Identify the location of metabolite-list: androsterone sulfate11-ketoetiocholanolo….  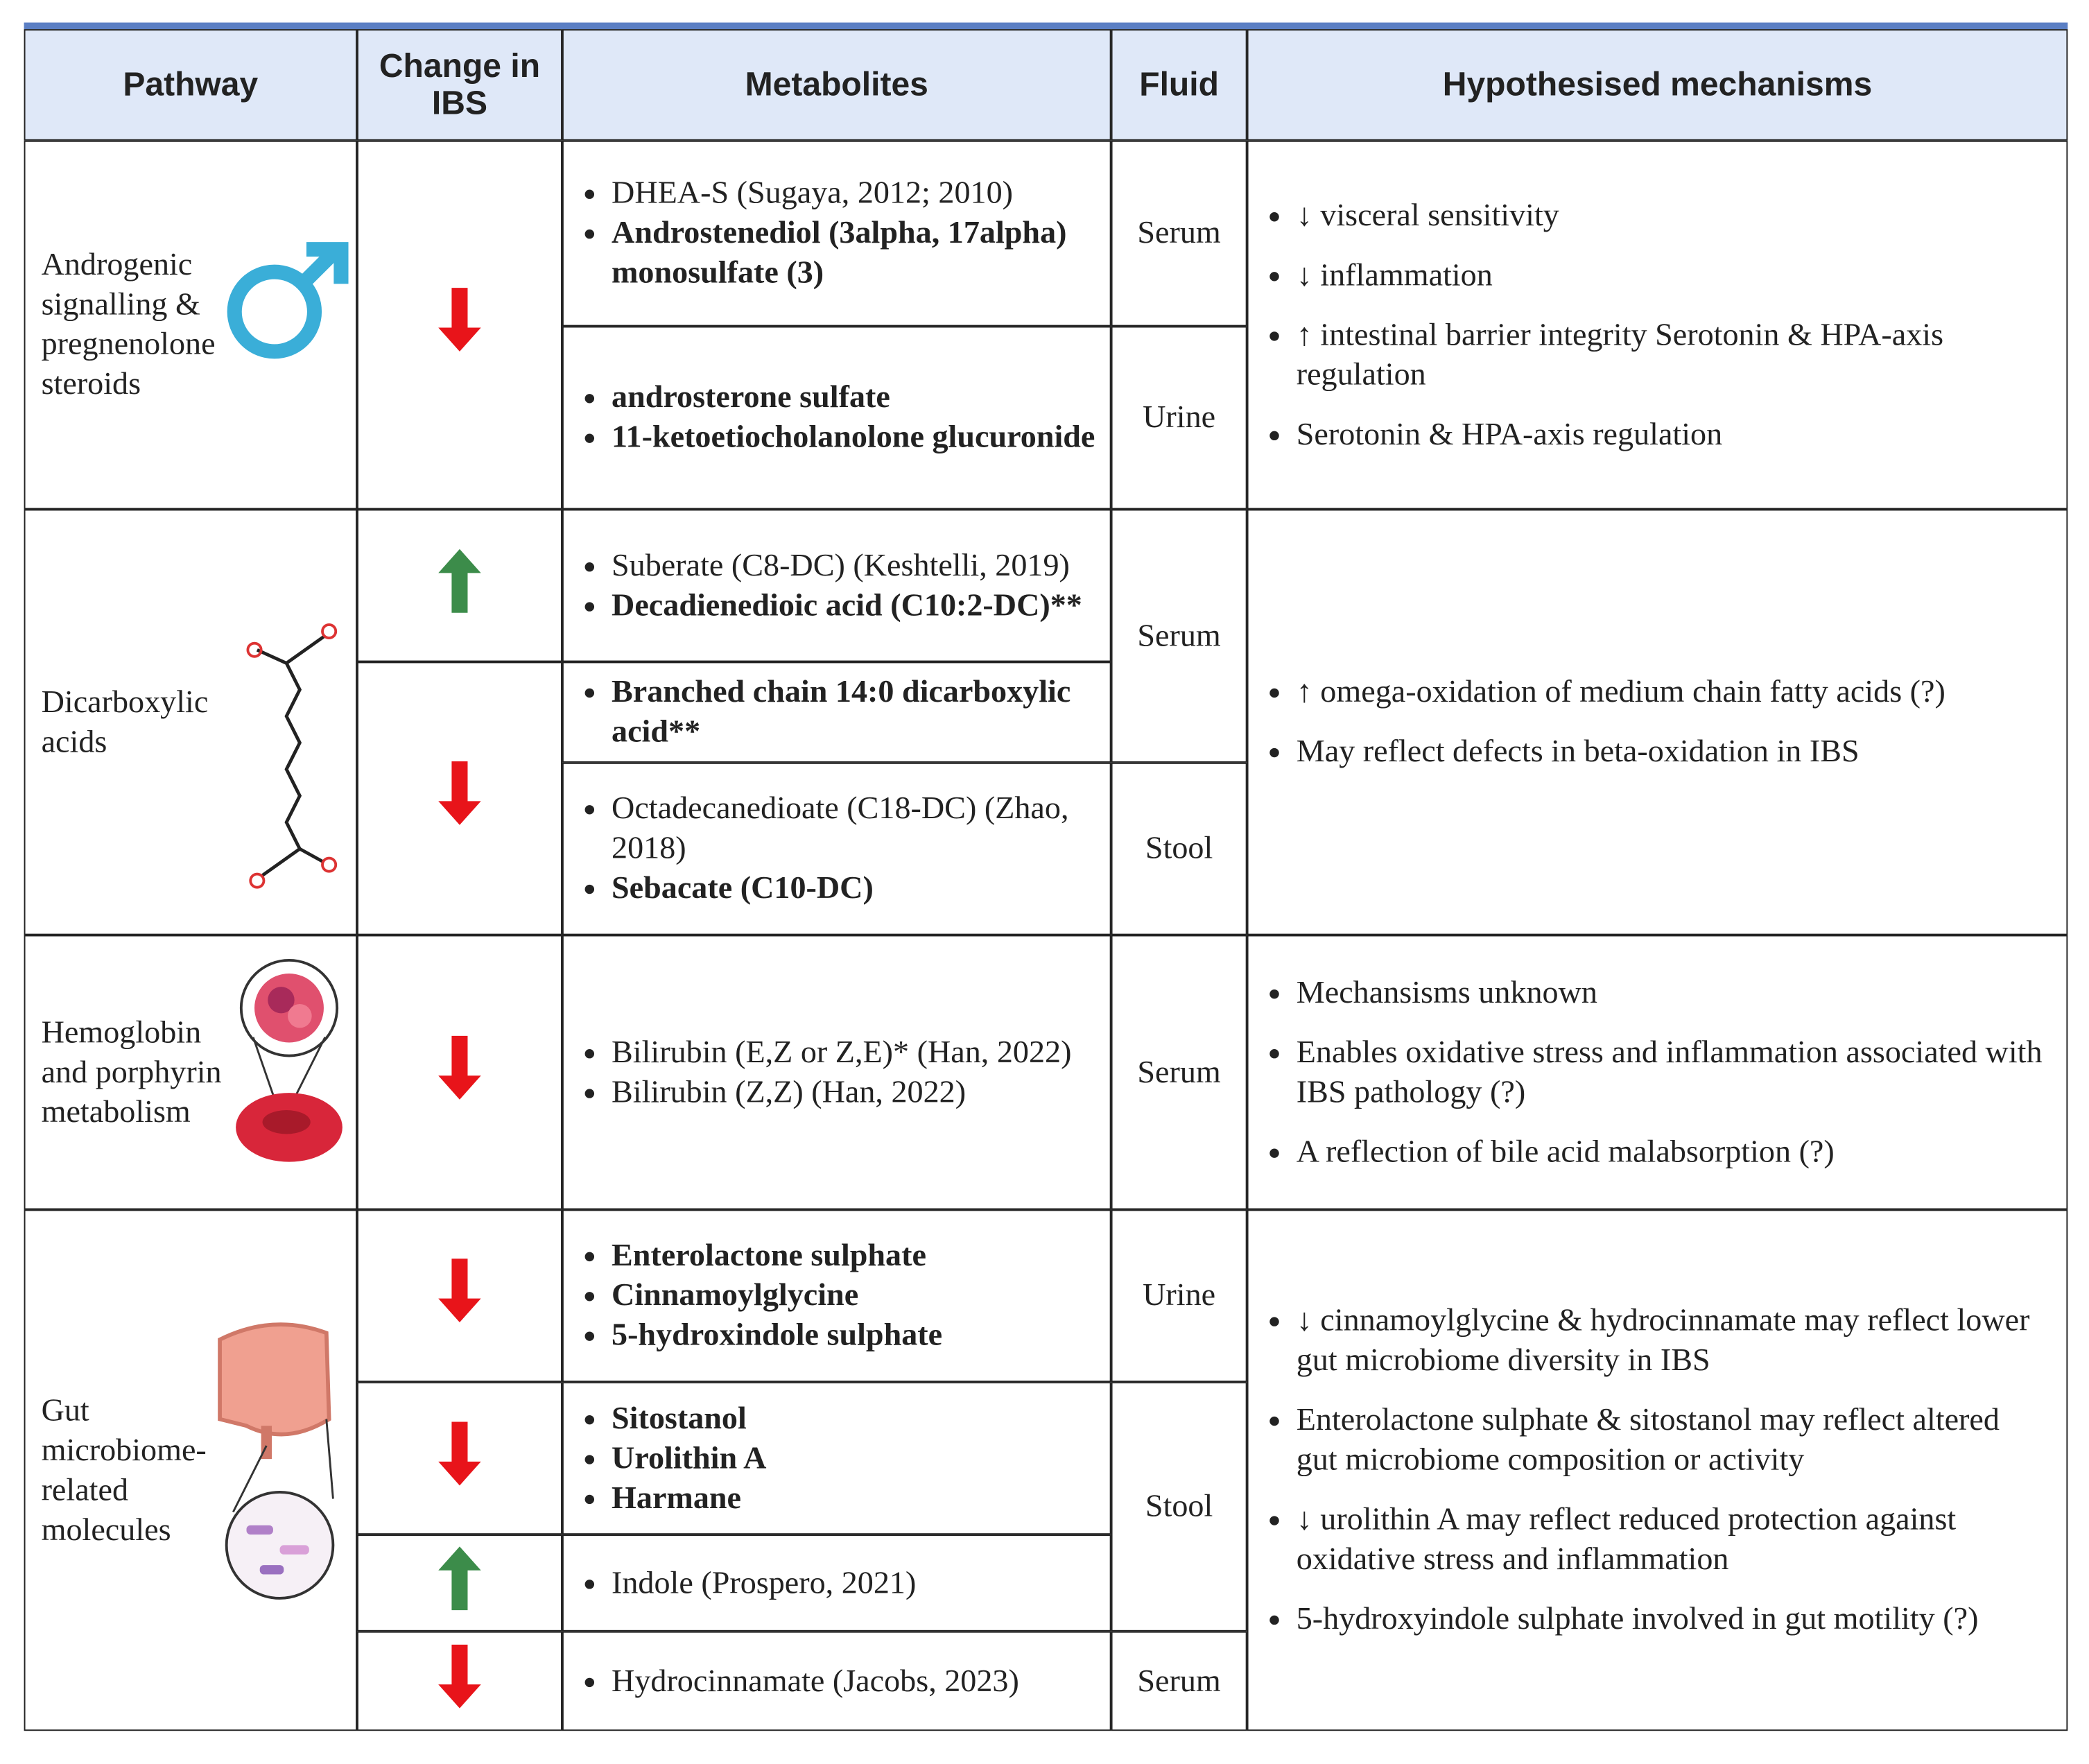
(837, 418).